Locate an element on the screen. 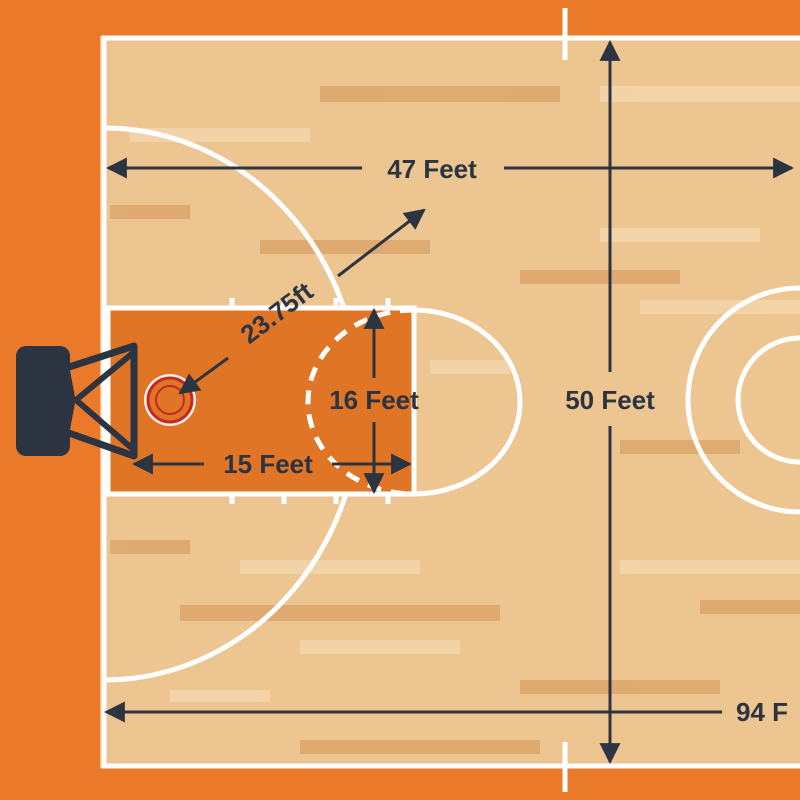 This screenshot has height=800, width=800. free-throw-distance-label: 15 Feet is located at coordinates (268, 464).